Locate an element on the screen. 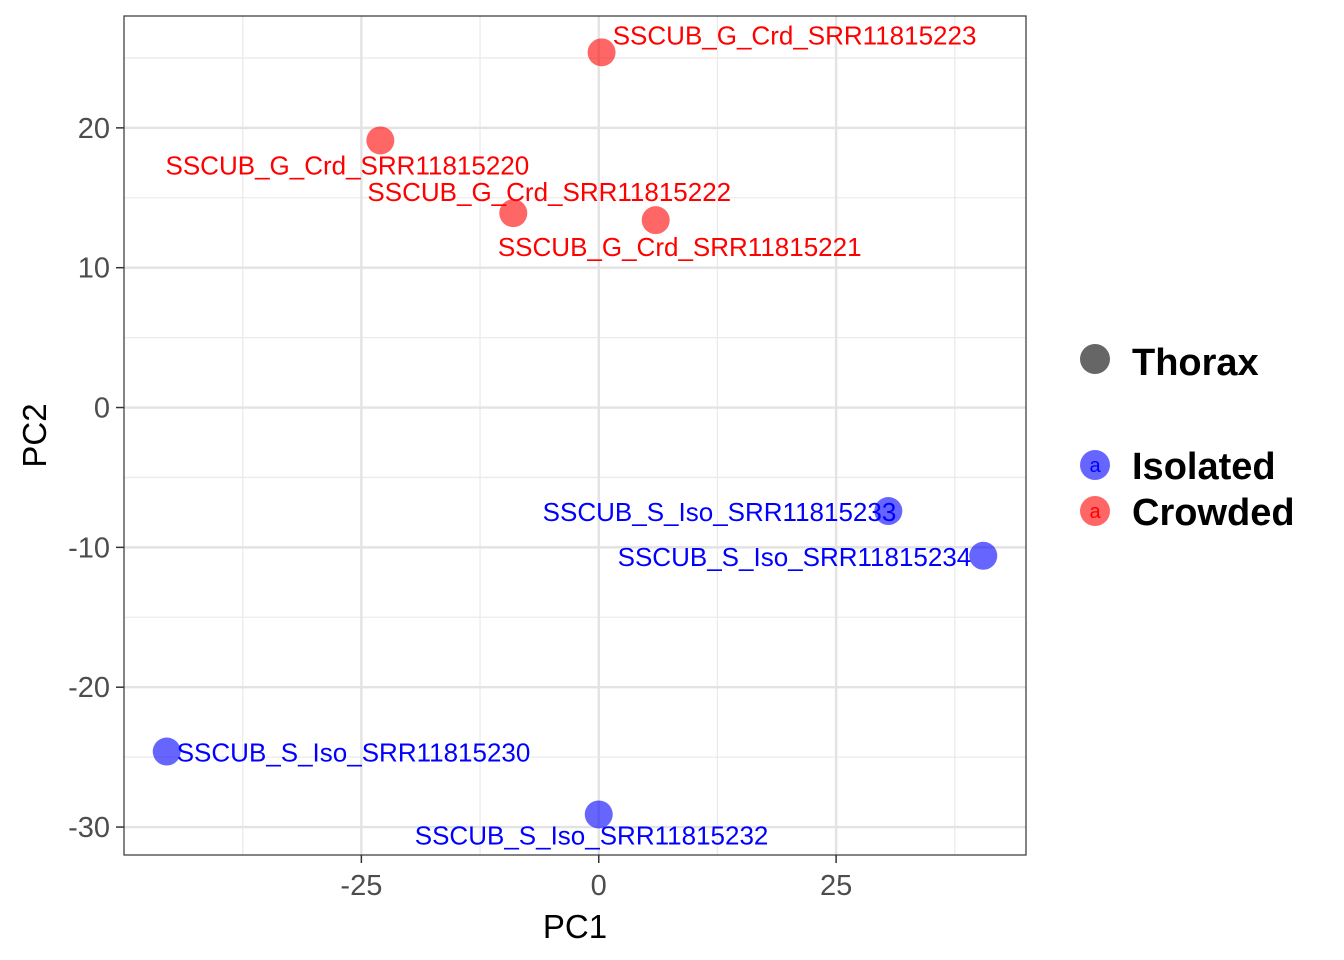 This screenshot has height=960, width=1344. point-label: SSCUB_G_Crd_SRR11815222 is located at coordinates (549, 192).